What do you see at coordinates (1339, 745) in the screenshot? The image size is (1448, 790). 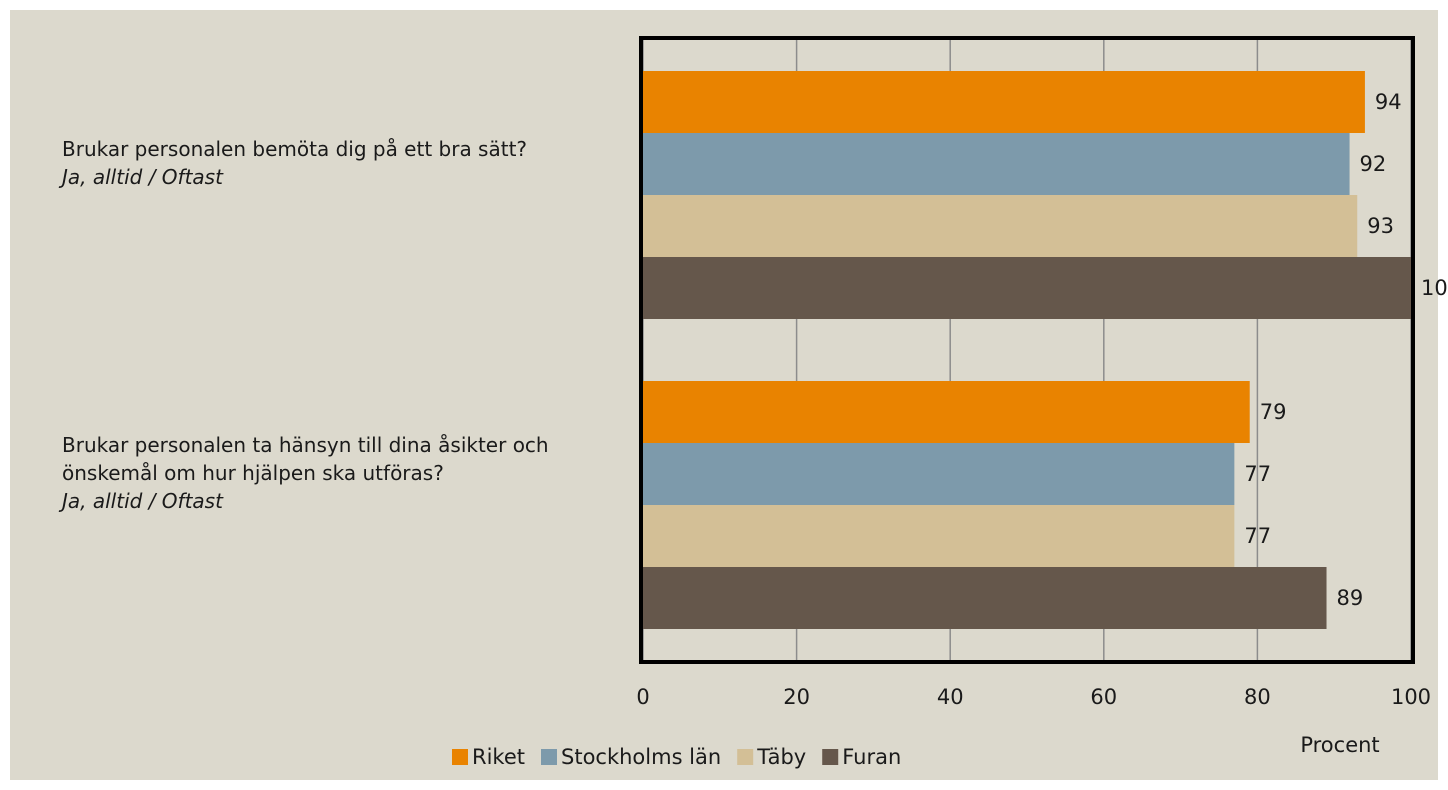 I see `x-axis-title: Procent` at bounding box center [1339, 745].